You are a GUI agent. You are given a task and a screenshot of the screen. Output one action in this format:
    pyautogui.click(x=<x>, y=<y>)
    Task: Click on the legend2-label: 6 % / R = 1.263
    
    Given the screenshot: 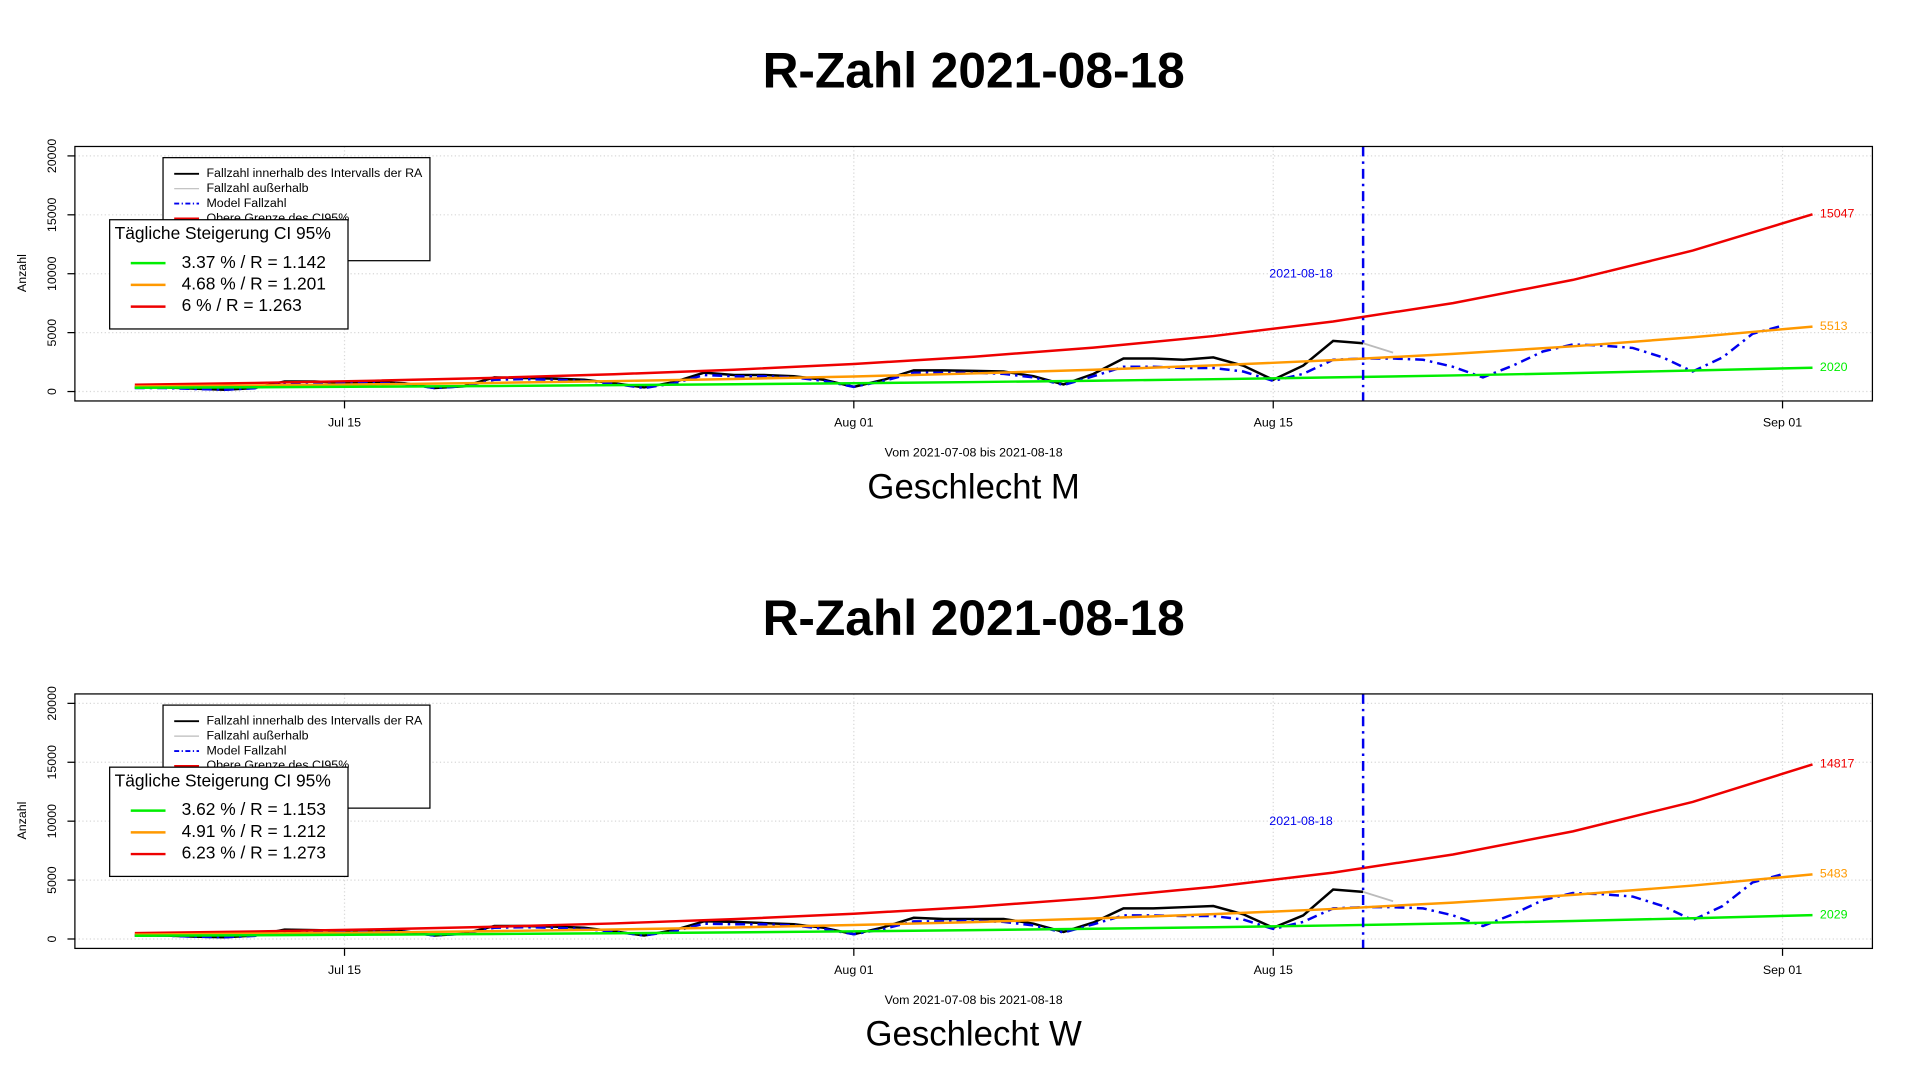 What is the action you would take?
    pyautogui.click(x=242, y=305)
    